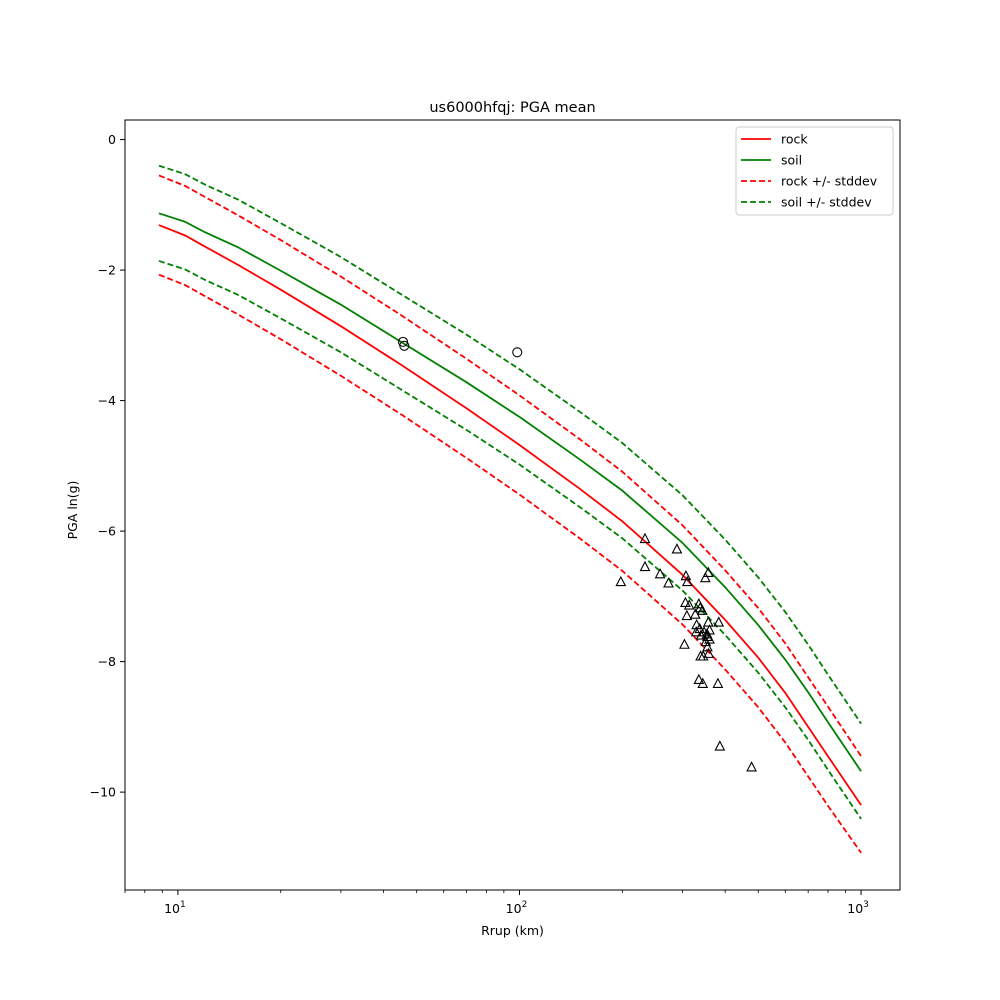 The image size is (1000, 1000). What do you see at coordinates (107, 661) in the screenshot?
I see `y-tick-label: −8` at bounding box center [107, 661].